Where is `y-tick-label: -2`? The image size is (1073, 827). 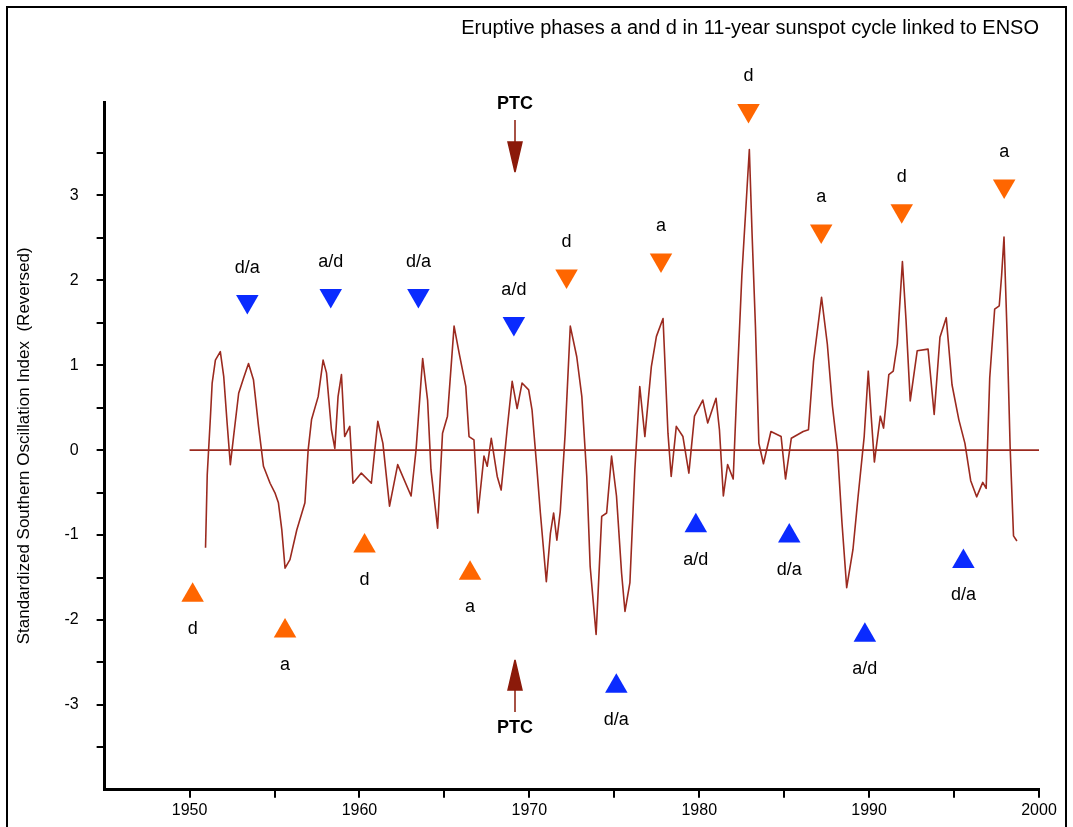 y-tick-label: -2 is located at coordinates (71, 619).